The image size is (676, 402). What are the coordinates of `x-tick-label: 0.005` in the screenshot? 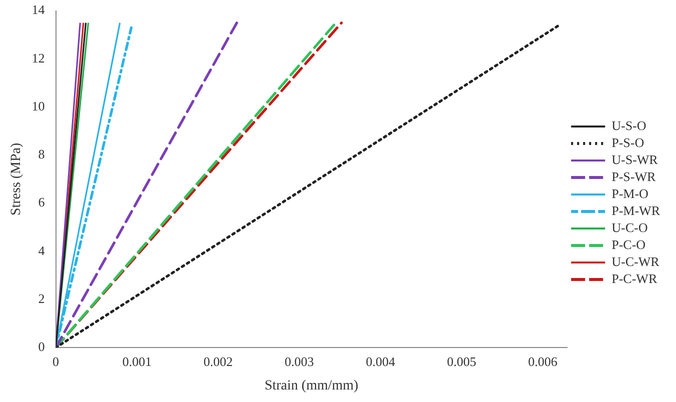 It's located at (461, 361).